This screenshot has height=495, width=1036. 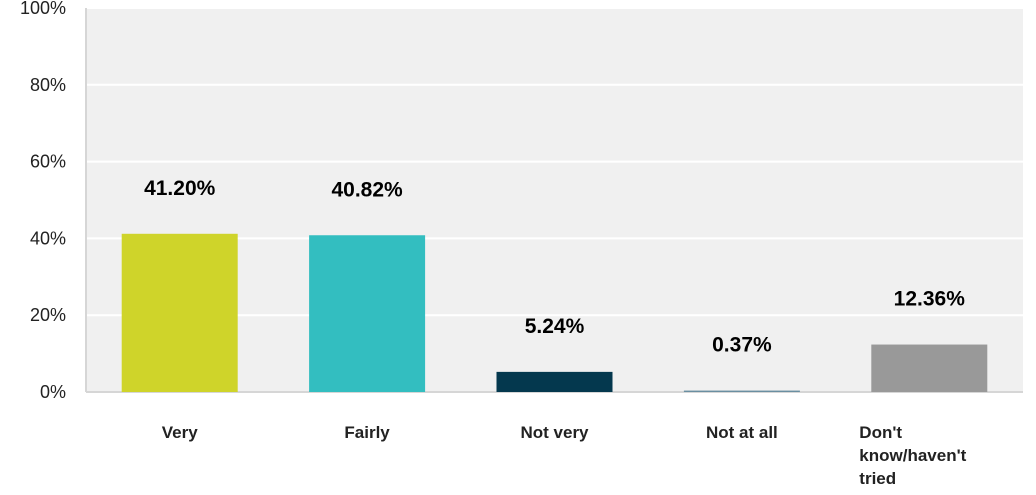 I want to click on data-label: 5.24%, so click(x=555, y=326).